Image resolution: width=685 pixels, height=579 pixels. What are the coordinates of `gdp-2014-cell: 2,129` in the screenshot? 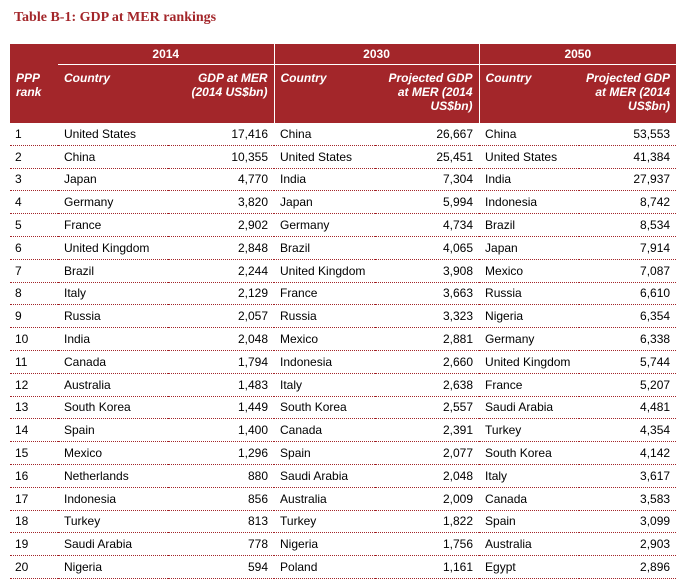 It's located at (221, 294).